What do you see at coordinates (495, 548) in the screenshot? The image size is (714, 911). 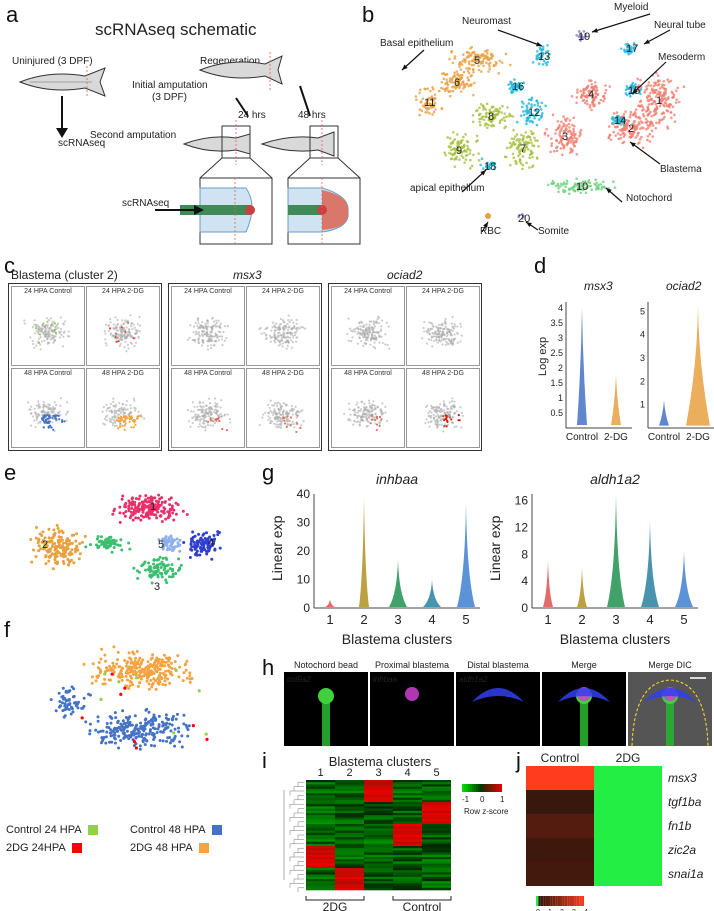 I see `g-ylabel-1: Linear exp` at bounding box center [495, 548].